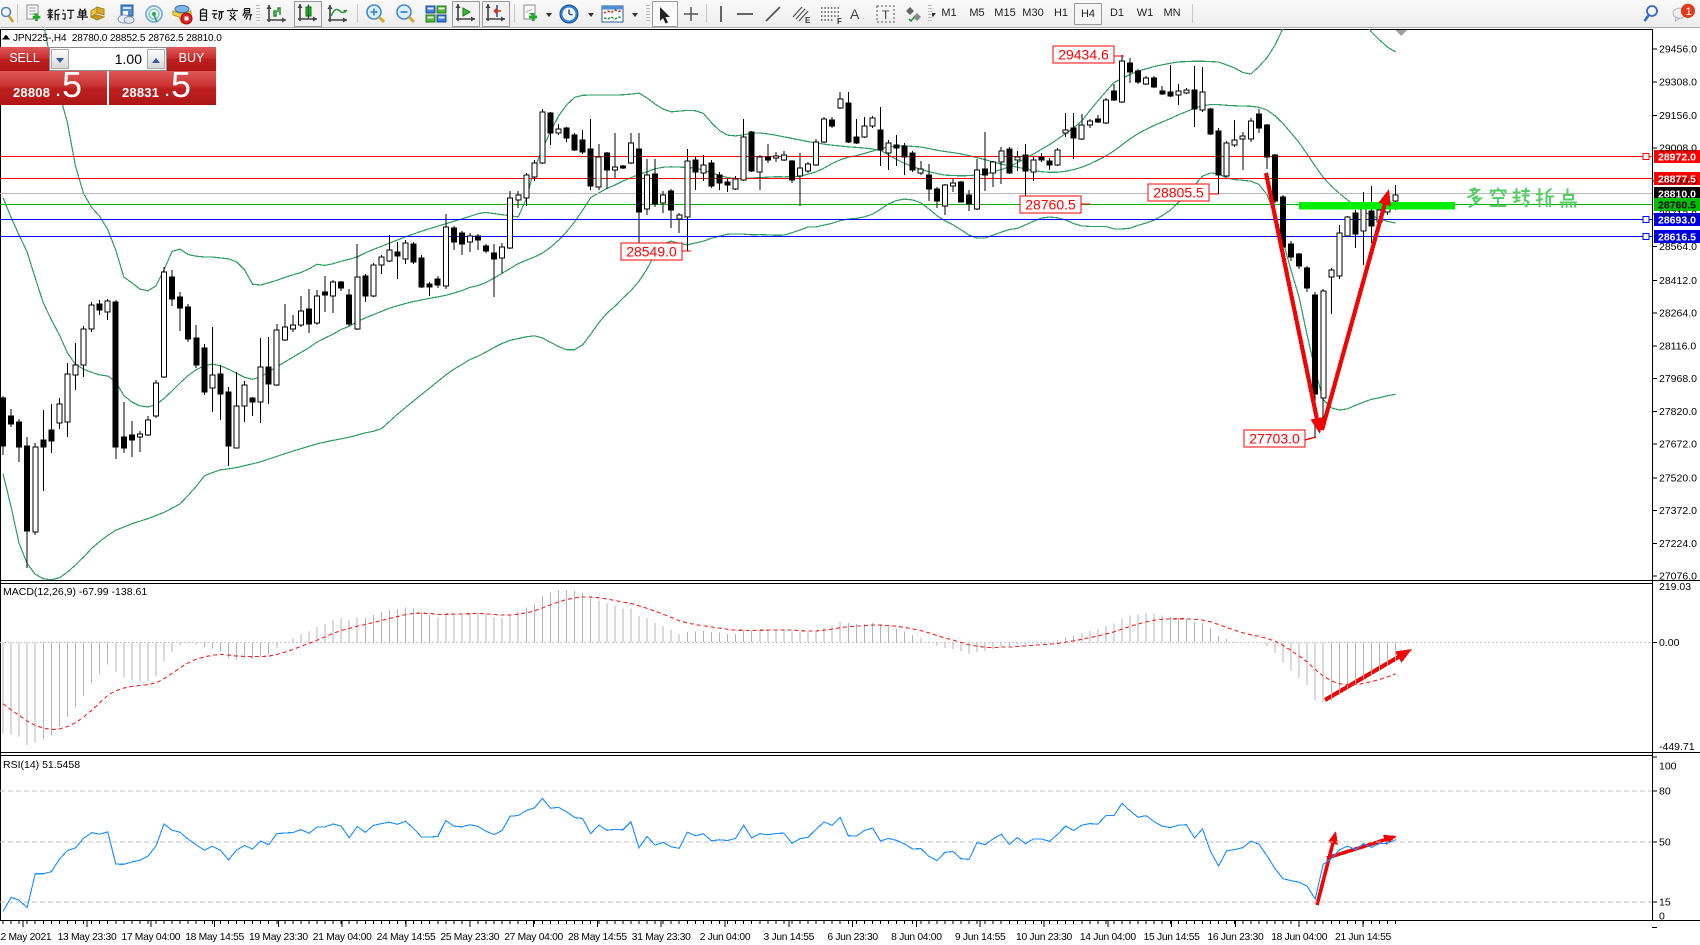 The height and width of the screenshot is (945, 1700). Describe the element at coordinates (1235, 937) in the screenshot. I see `svg-text: 16 Jun 23:30` at that location.